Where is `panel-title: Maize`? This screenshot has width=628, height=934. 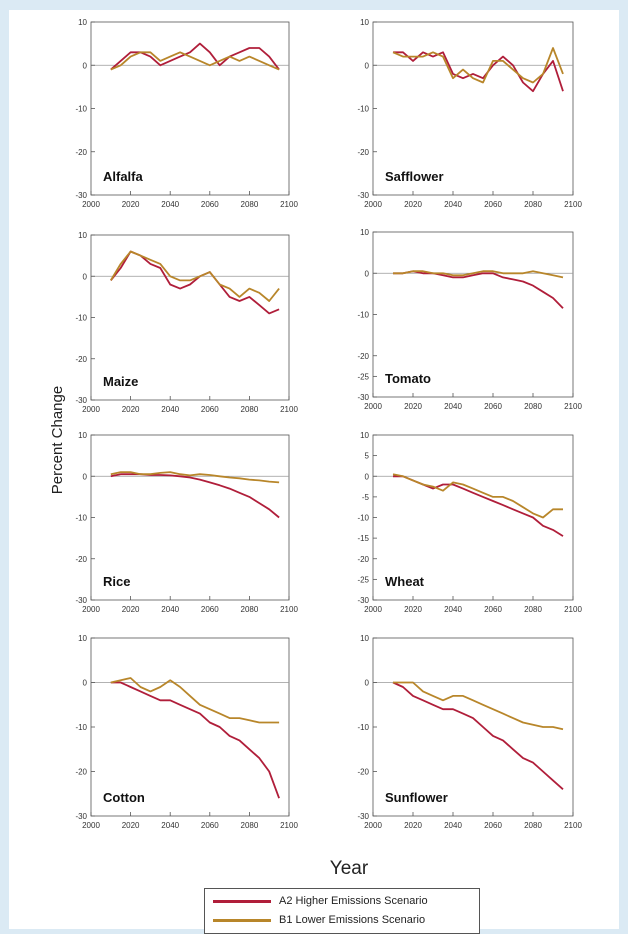 panel-title: Maize is located at coordinates (120, 381).